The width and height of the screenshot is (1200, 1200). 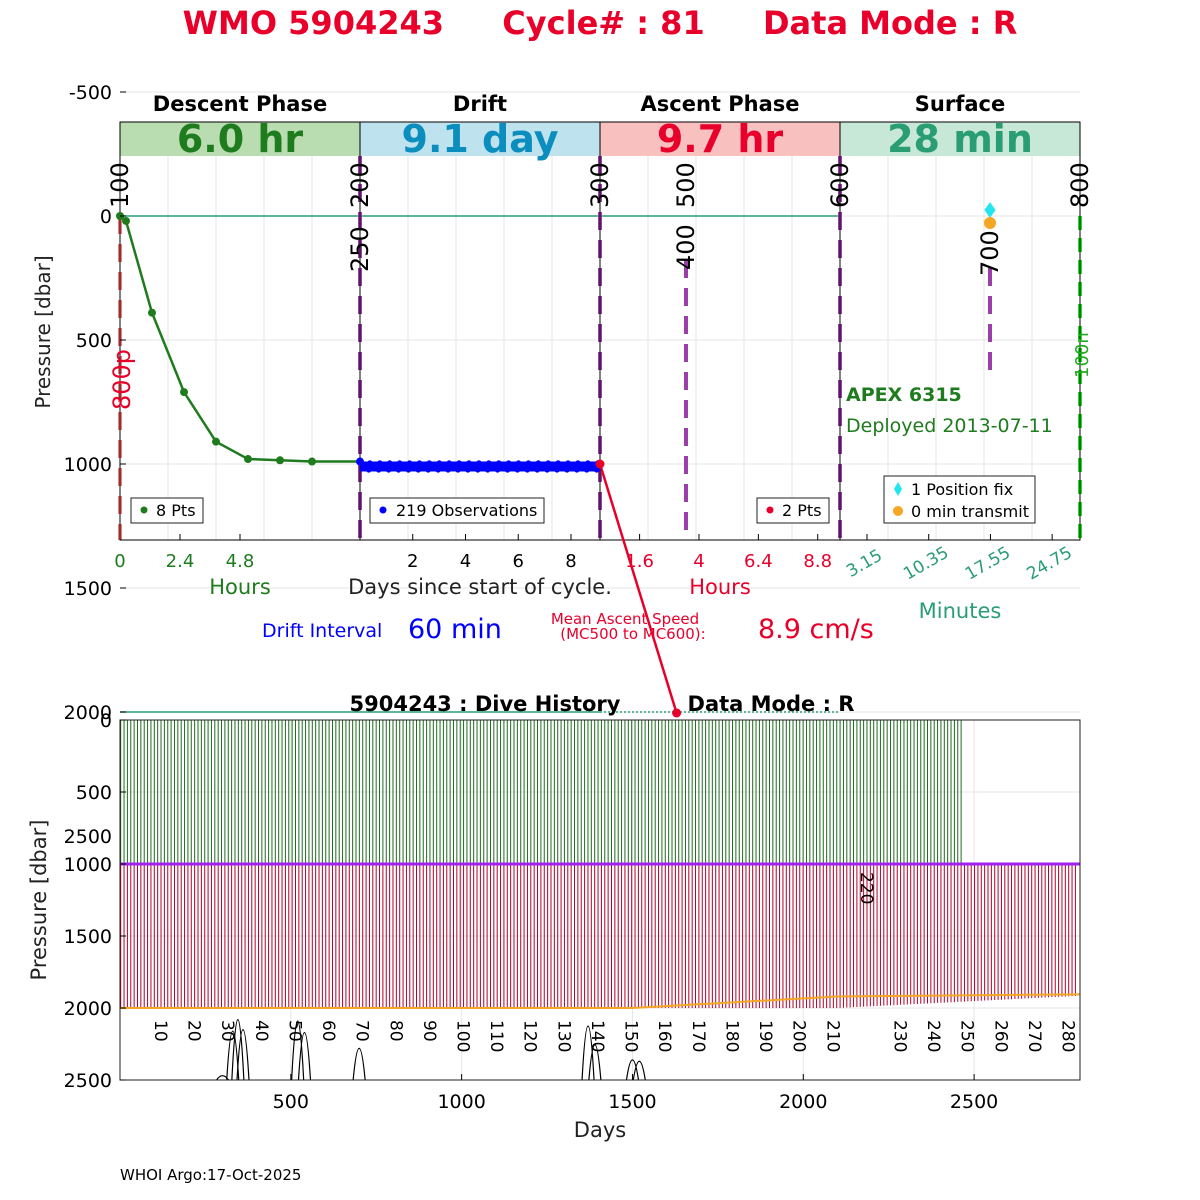 What do you see at coordinates (1082, 355) in the screenshot?
I see `surface-code-label: 100n` at bounding box center [1082, 355].